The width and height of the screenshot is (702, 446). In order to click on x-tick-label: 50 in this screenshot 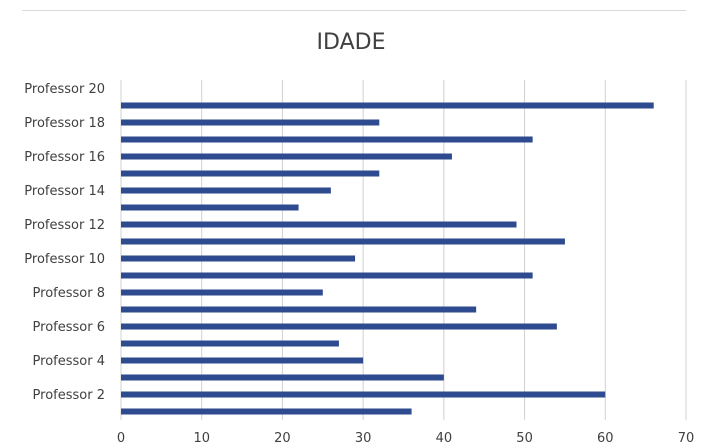, I will do `click(524, 438)`.